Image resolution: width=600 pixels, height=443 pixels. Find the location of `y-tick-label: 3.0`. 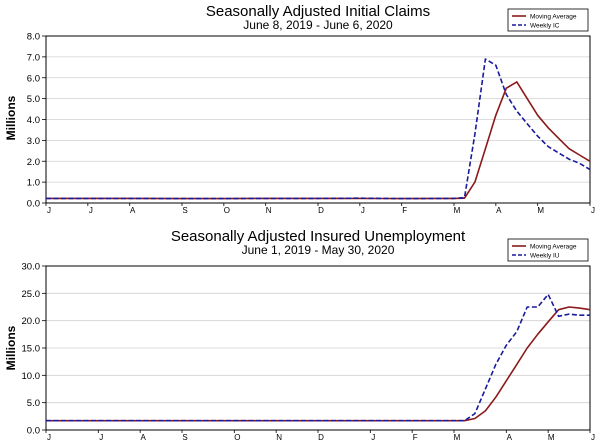

y-tick-label: 3.0 is located at coordinates (33, 141).